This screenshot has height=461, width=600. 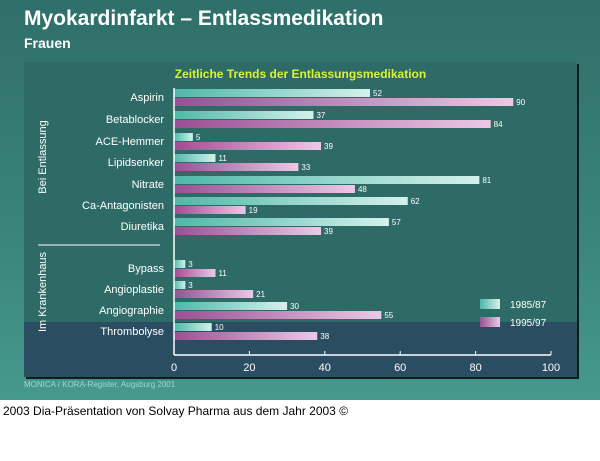 What do you see at coordinates (131, 311) in the screenshot?
I see `category-label: Angiographie` at bounding box center [131, 311].